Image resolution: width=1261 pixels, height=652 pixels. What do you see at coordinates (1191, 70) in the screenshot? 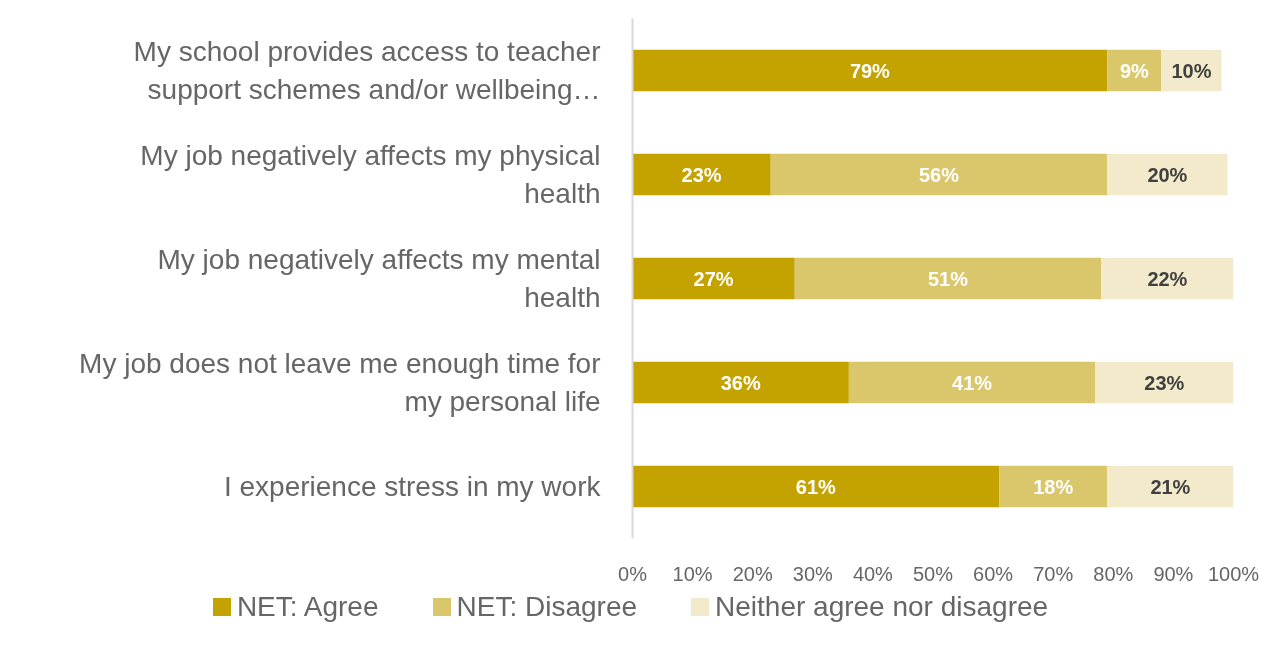
I see `data-label: 10%` at bounding box center [1191, 70].